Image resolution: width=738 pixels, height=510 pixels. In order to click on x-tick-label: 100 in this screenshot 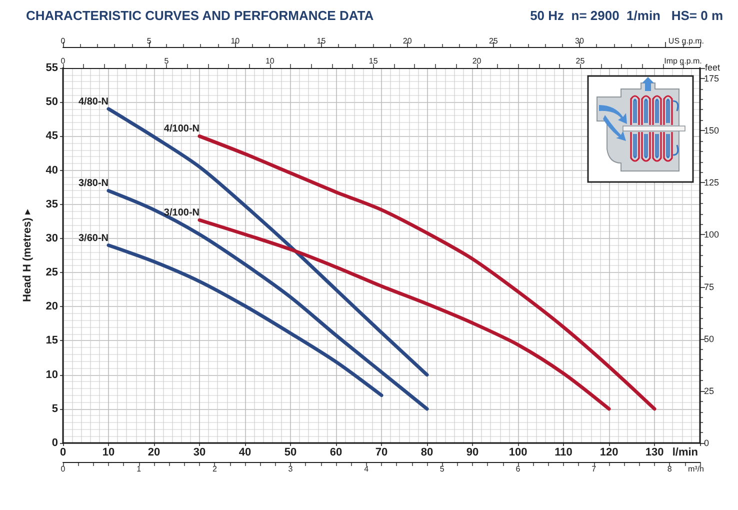, I will do `click(518, 452)`.